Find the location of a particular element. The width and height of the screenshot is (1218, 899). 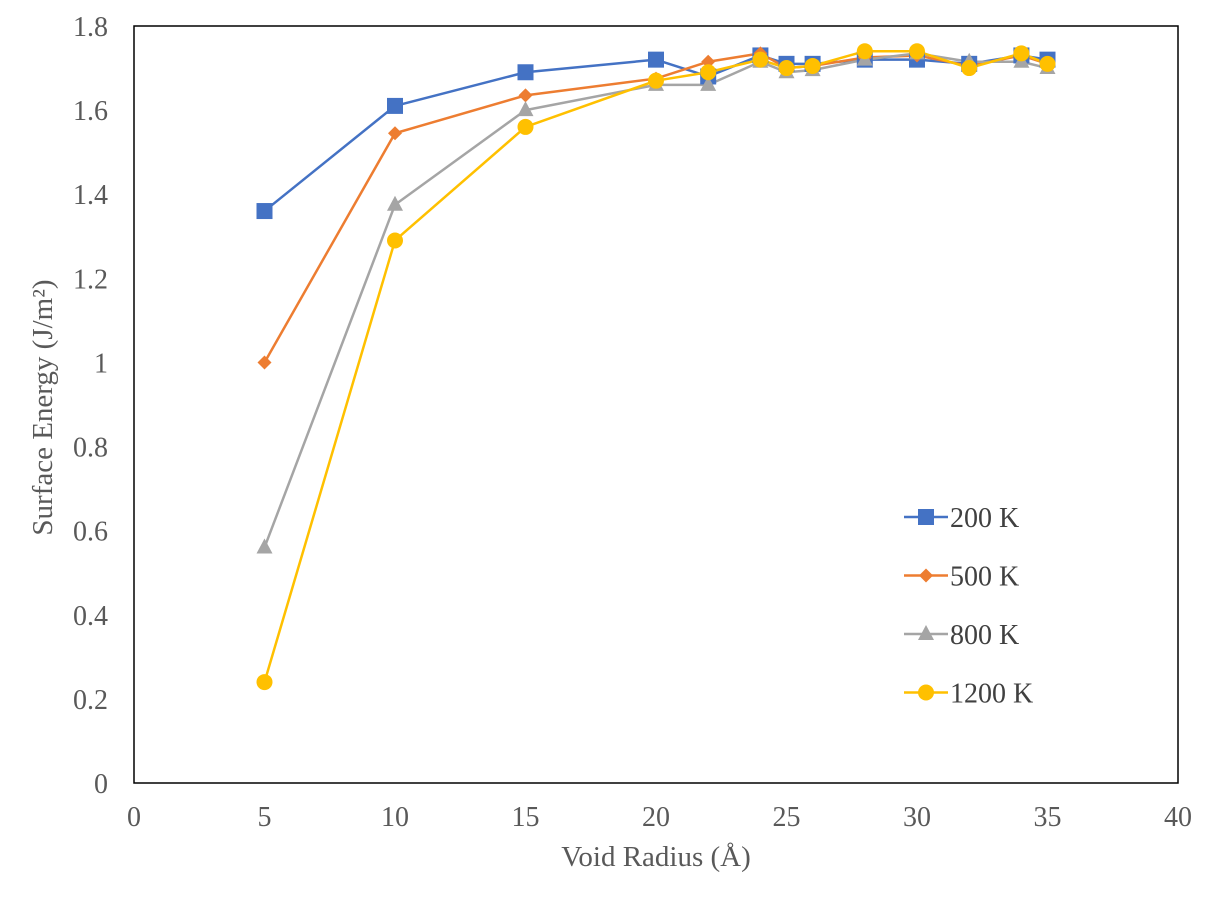

x-tick-label: 30 is located at coordinates (917, 817).